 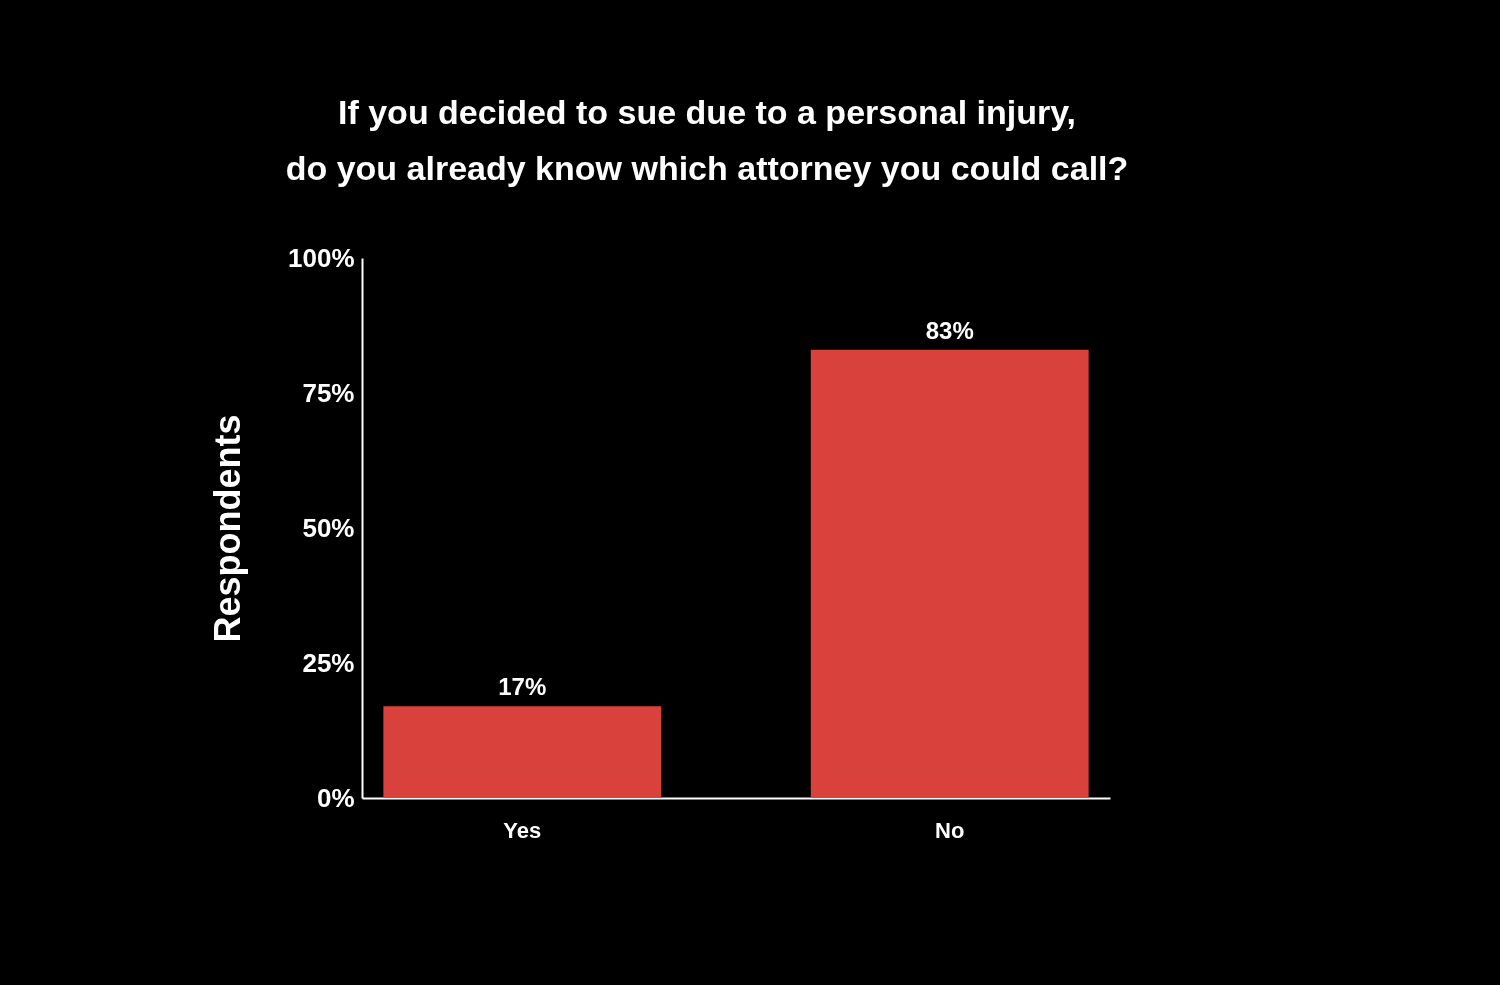 What do you see at coordinates (328, 527) in the screenshot?
I see `y-tick-label: 50%` at bounding box center [328, 527].